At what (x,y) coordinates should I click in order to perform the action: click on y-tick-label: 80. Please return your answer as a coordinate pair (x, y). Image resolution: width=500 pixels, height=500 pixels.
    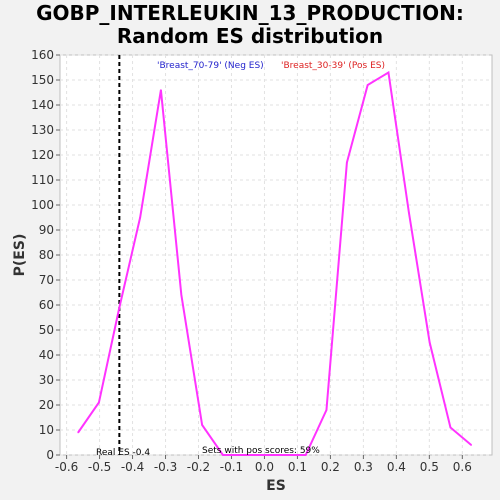
    Looking at the image, I should click on (46, 255).